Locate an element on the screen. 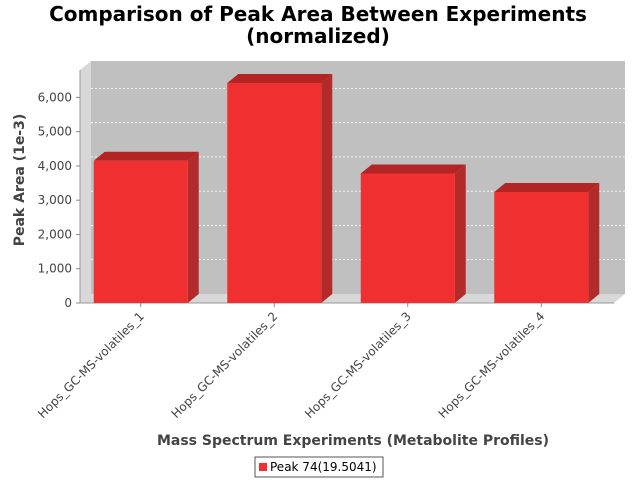  plot-left-wall is located at coordinates (85, 182).